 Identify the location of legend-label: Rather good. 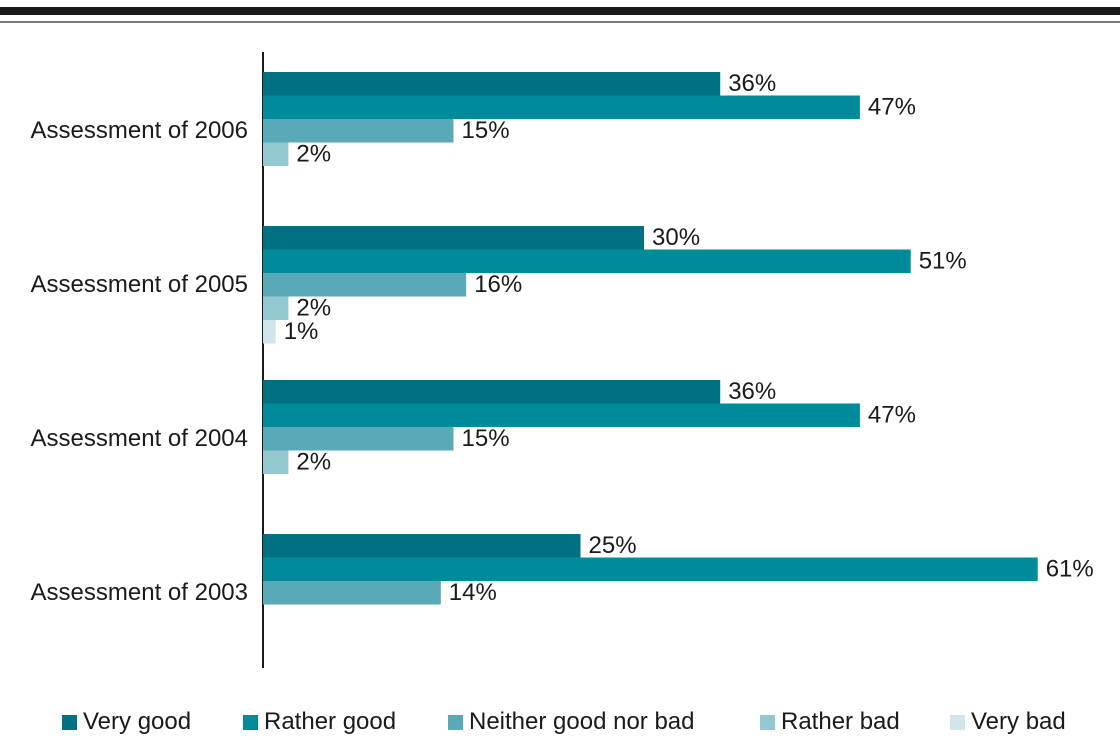
(330, 721).